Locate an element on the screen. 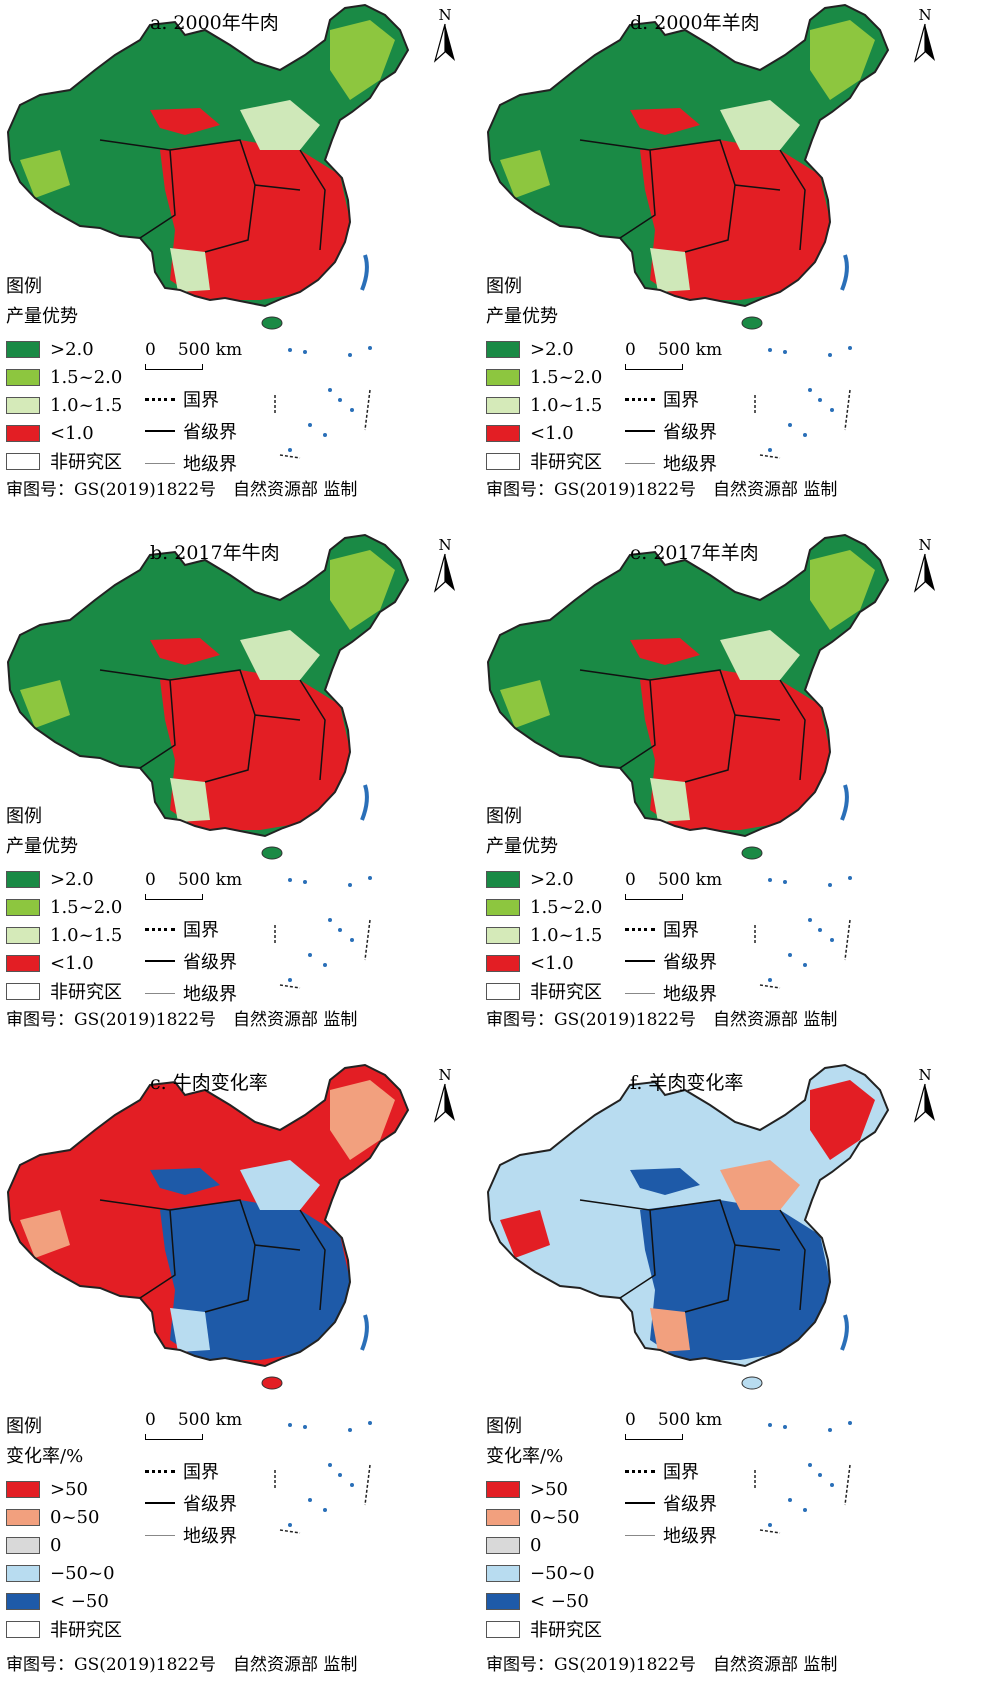 The image size is (1000, 1690). panel-title: e. 2017年羊肉 is located at coordinates (694, 553).